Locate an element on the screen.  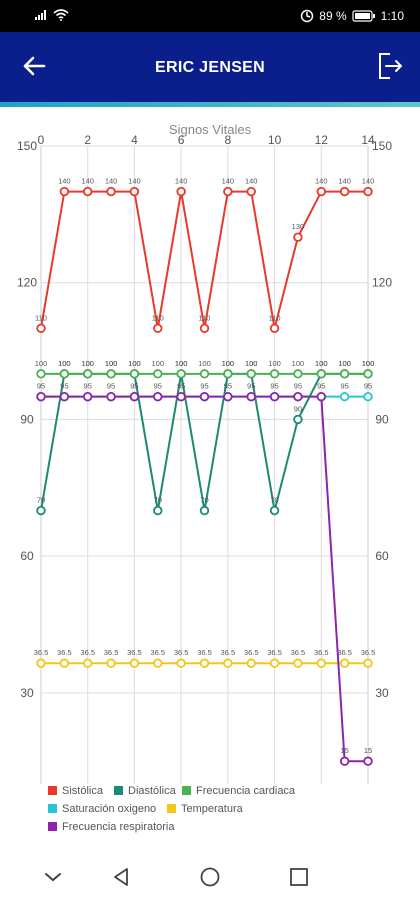
wifi-icon is located at coordinates (61, 15).